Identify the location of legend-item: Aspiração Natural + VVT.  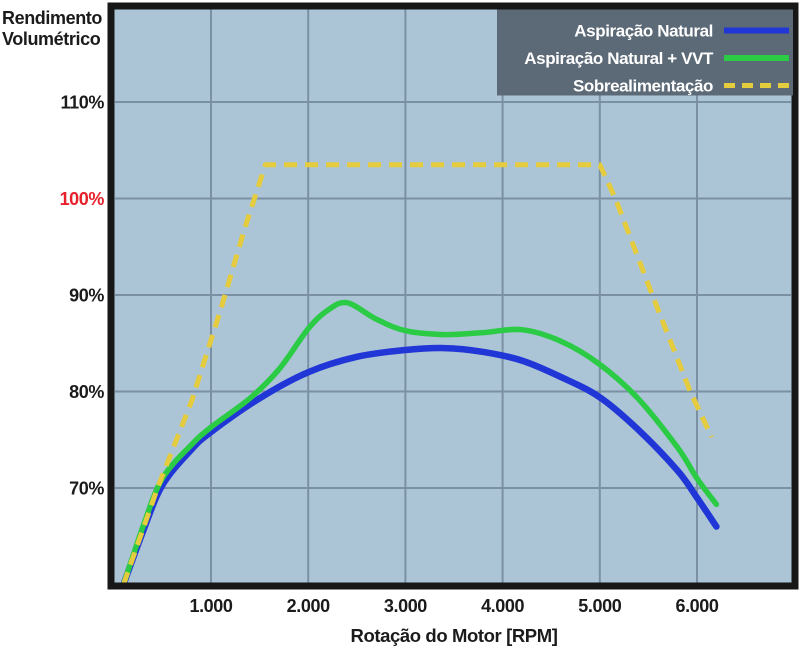
(656, 58).